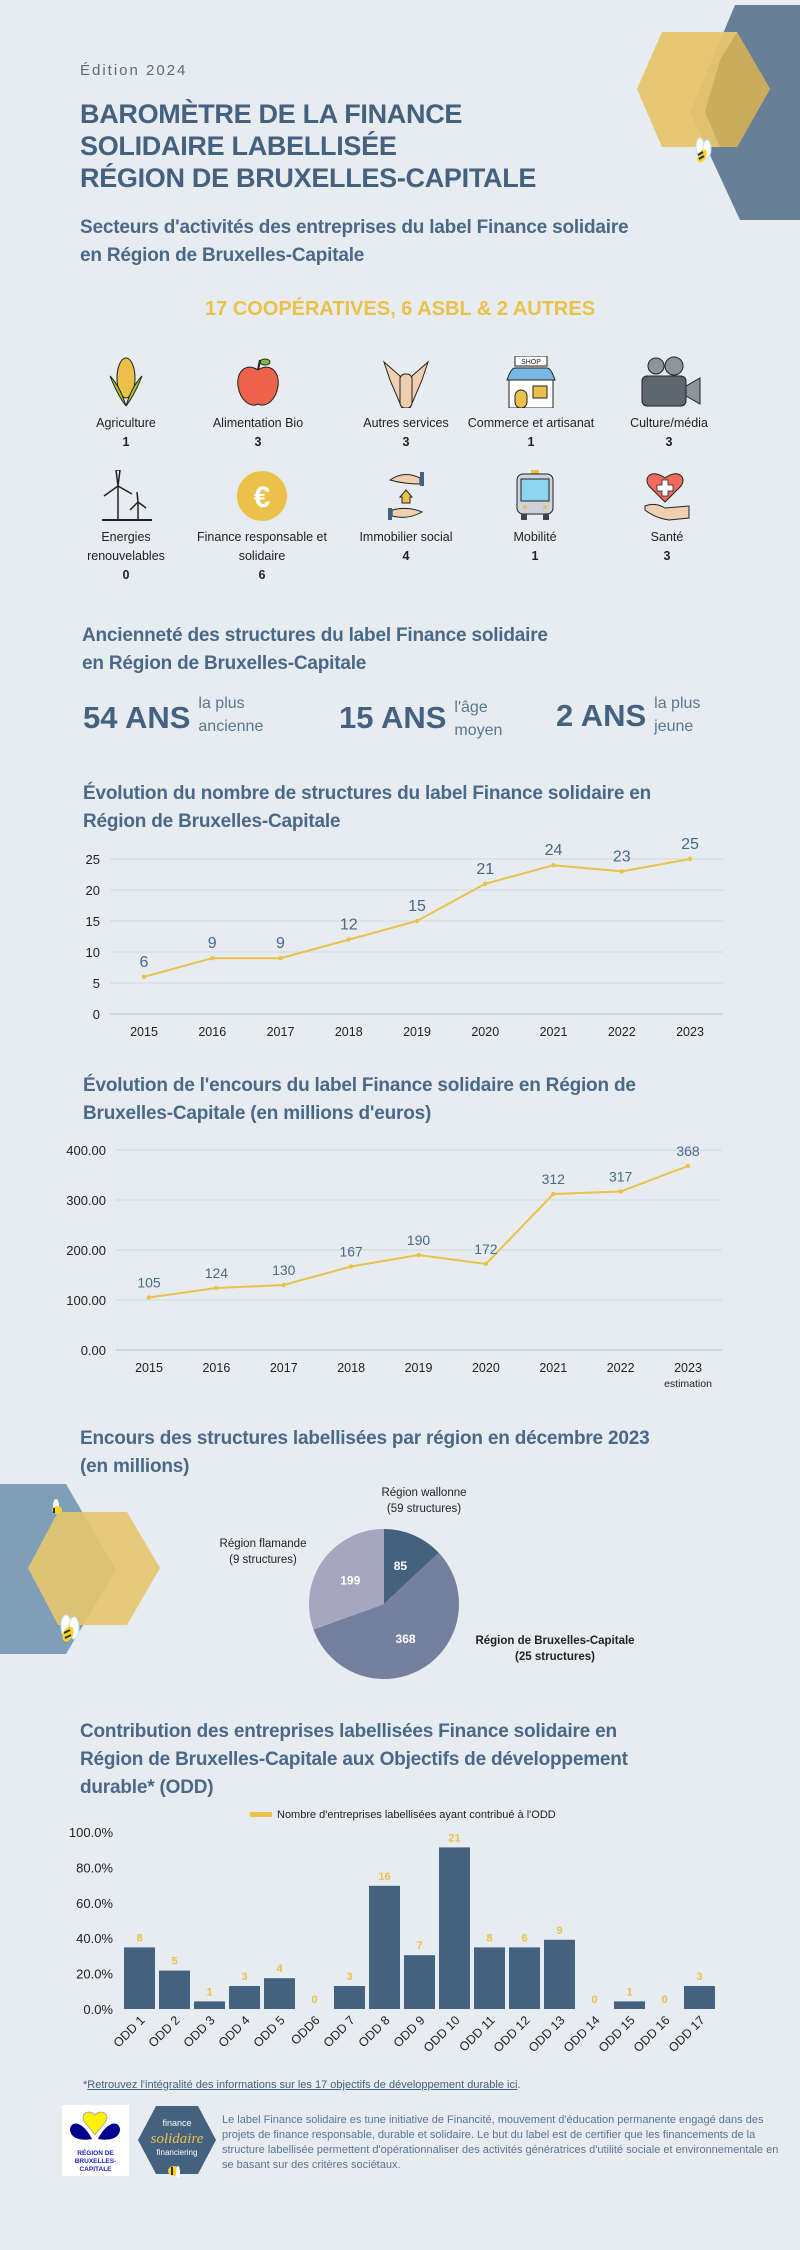 The height and width of the screenshot is (2250, 800). I want to click on heading-line: Région de Bruxelles-Capitale, so click(212, 821).